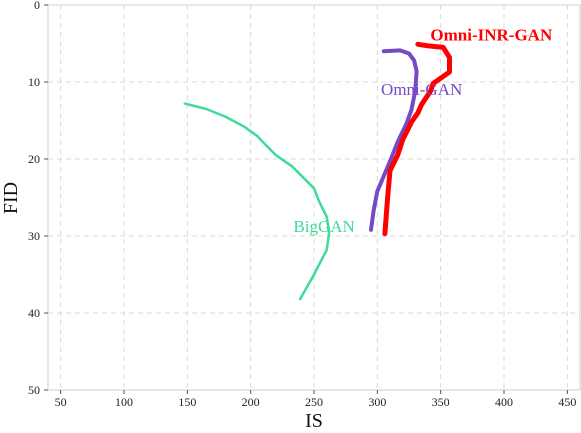  I want to click on y-tick-label: 20, so click(34, 159).